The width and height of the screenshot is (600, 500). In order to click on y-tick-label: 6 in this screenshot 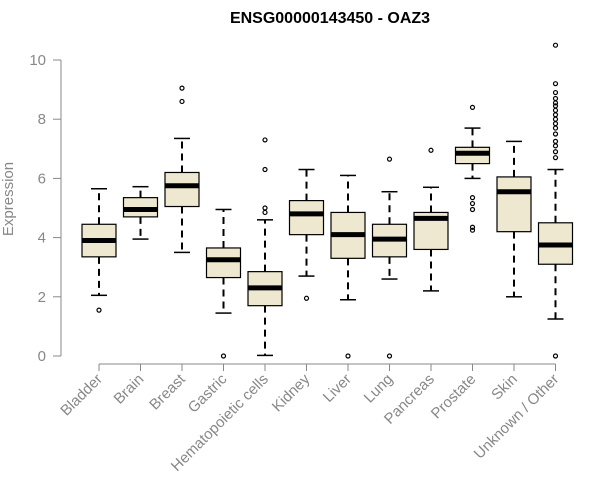, I will do `click(42, 178)`.